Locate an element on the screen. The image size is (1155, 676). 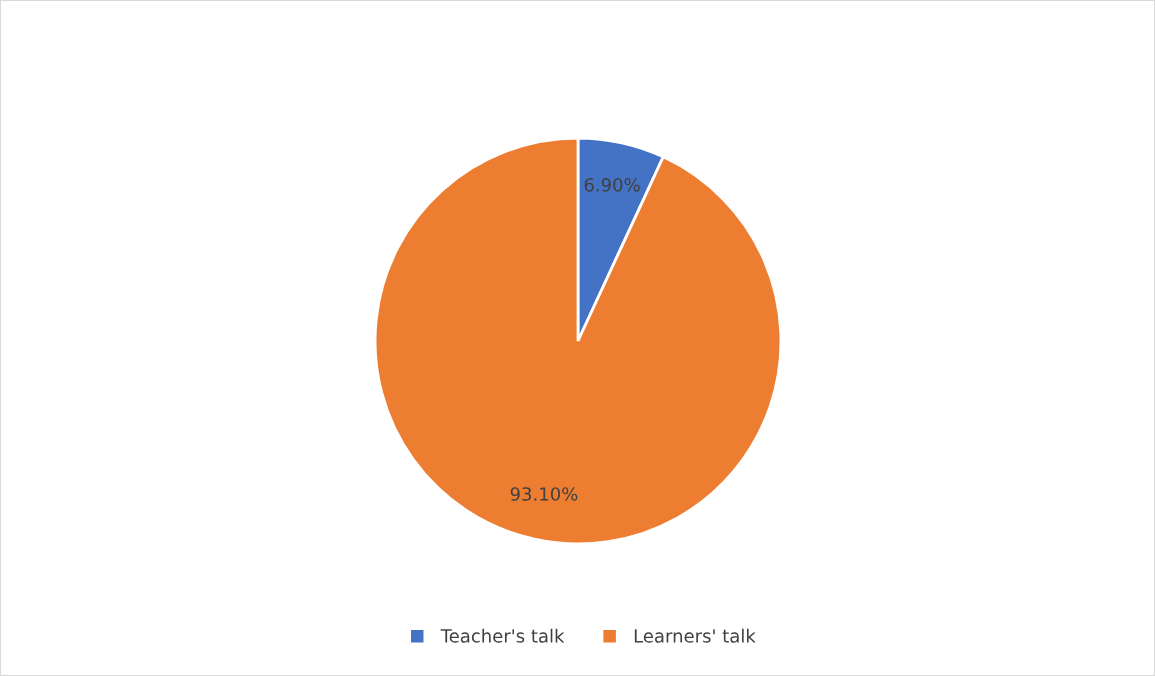
legend-label: Teacher's talk is located at coordinates (502, 635).